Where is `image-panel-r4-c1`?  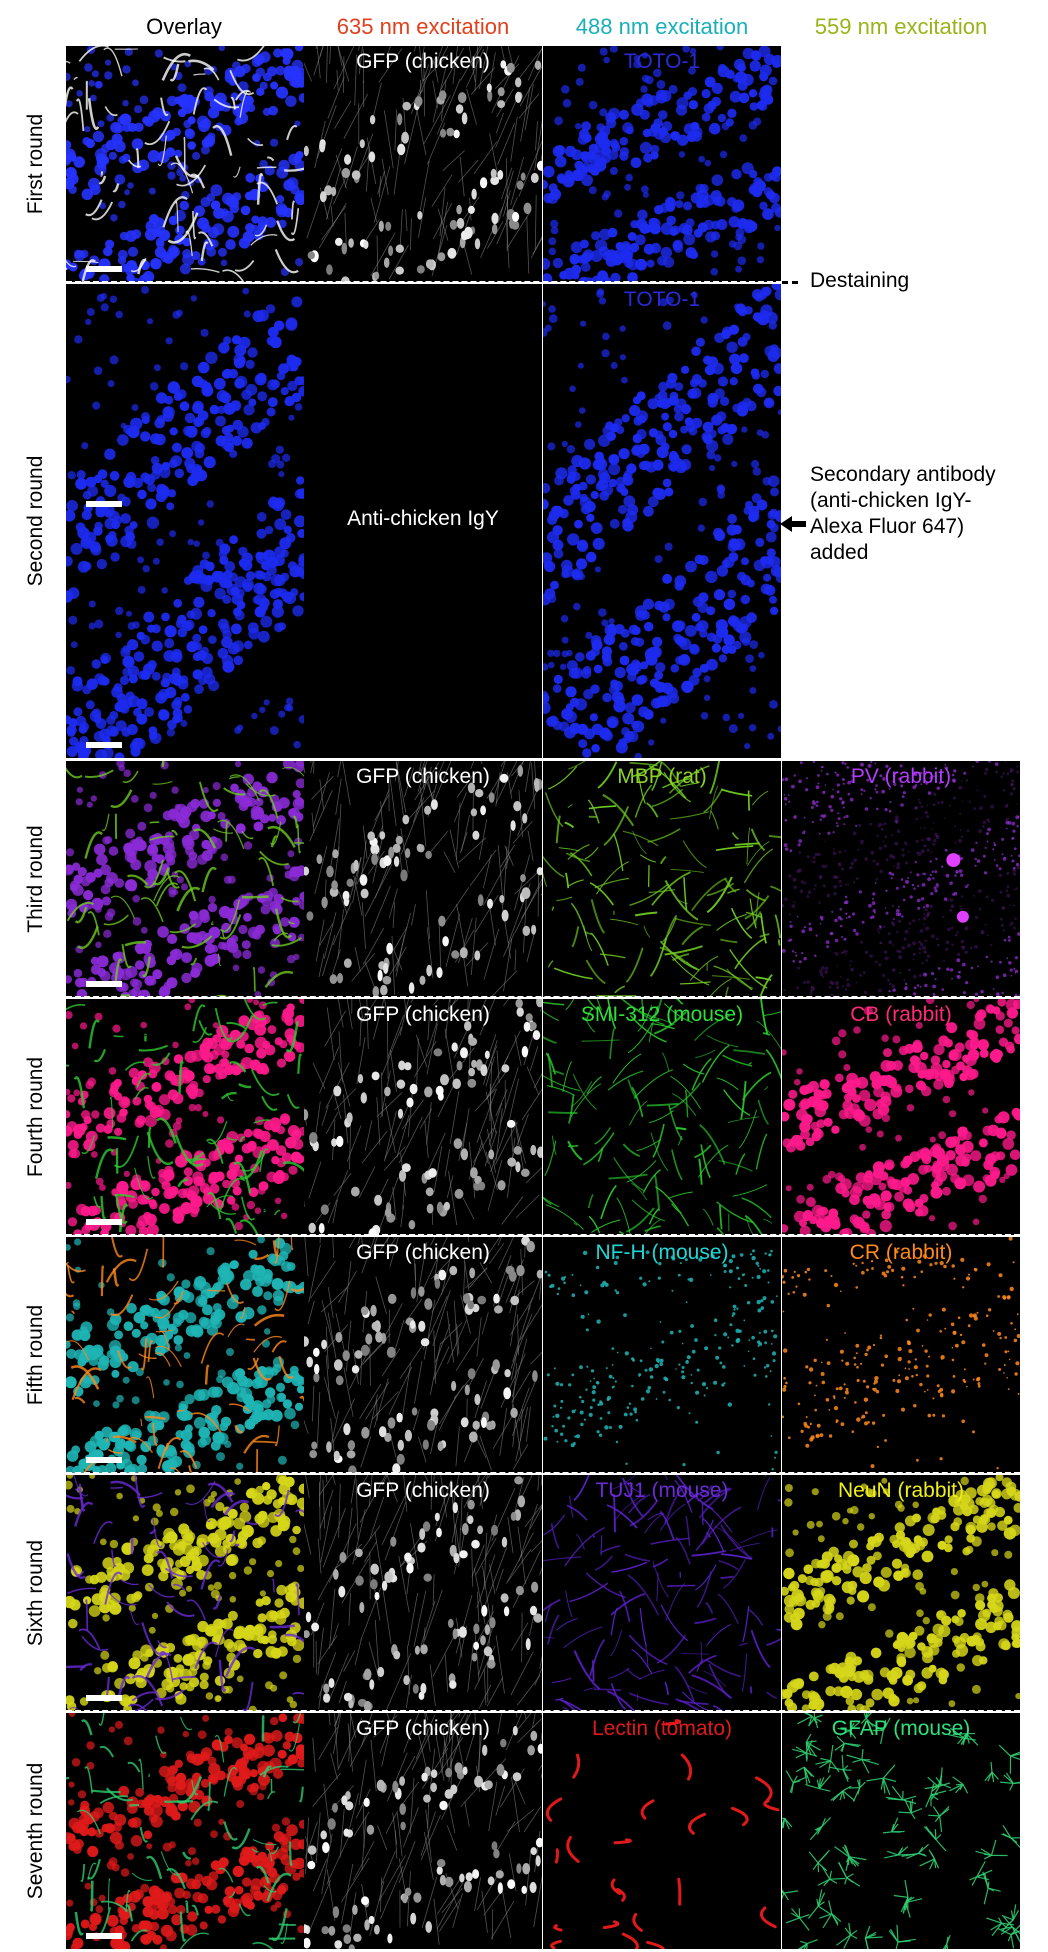 image-panel-r4-c1 is located at coordinates (185, 1117).